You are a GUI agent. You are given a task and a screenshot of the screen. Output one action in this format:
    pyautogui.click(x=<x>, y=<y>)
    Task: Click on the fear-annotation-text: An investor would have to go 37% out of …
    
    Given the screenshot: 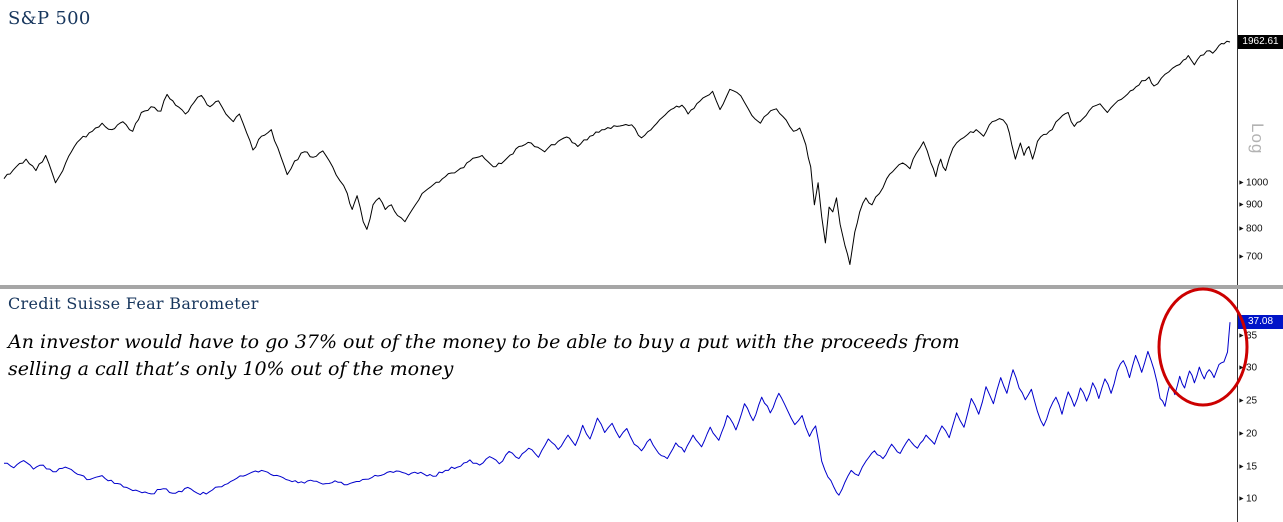 What is the action you would take?
    pyautogui.click(x=484, y=356)
    